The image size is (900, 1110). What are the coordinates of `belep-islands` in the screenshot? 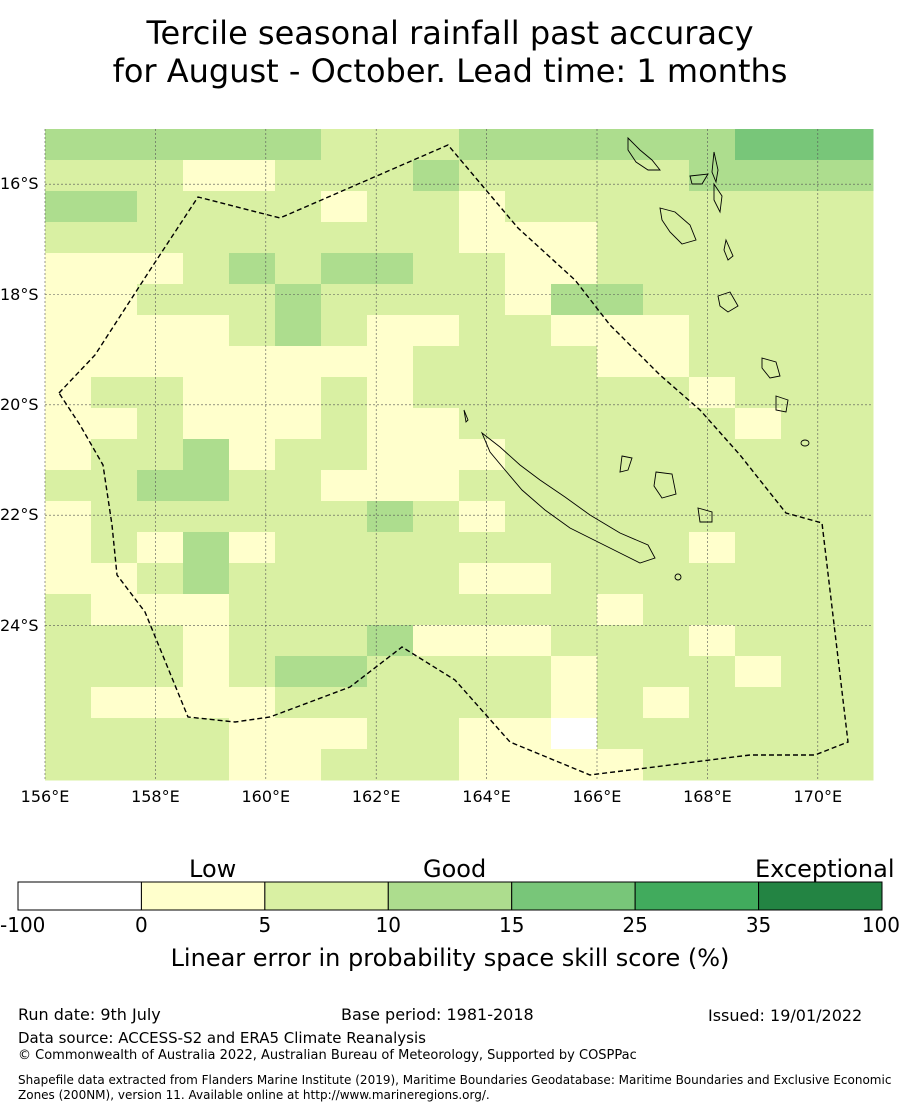 It's located at (466, 416).